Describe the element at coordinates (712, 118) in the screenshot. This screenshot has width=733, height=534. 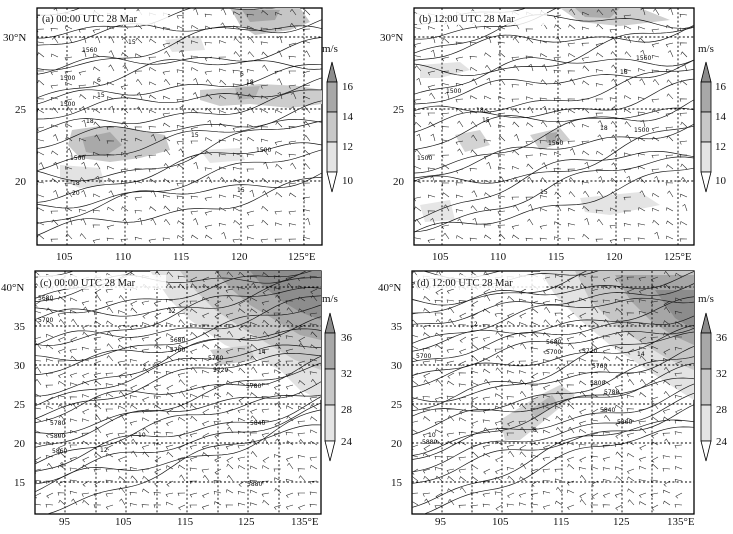
I see `colorbar-b: m/s 16 14 12 10` at that location.